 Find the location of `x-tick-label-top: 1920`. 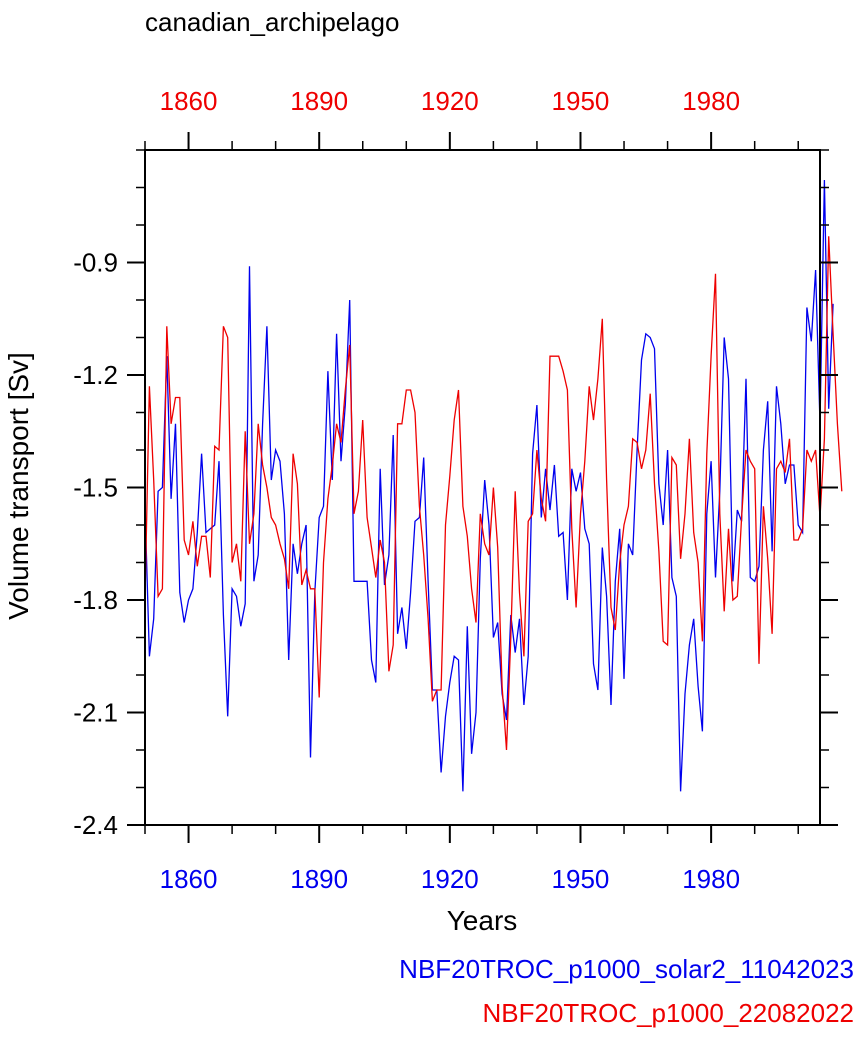

x-tick-label-top: 1920 is located at coordinates (450, 101).